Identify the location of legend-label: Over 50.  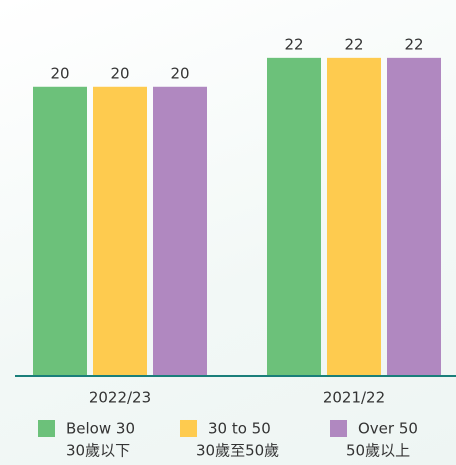
(388, 429).